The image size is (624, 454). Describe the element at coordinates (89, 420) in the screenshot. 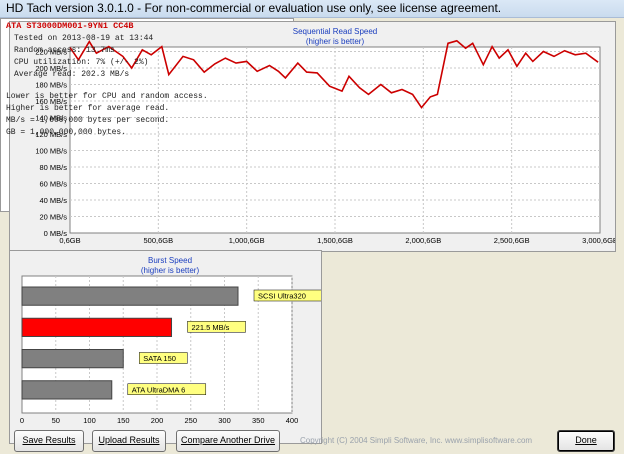

I see `x-tick-label: 100` at that location.